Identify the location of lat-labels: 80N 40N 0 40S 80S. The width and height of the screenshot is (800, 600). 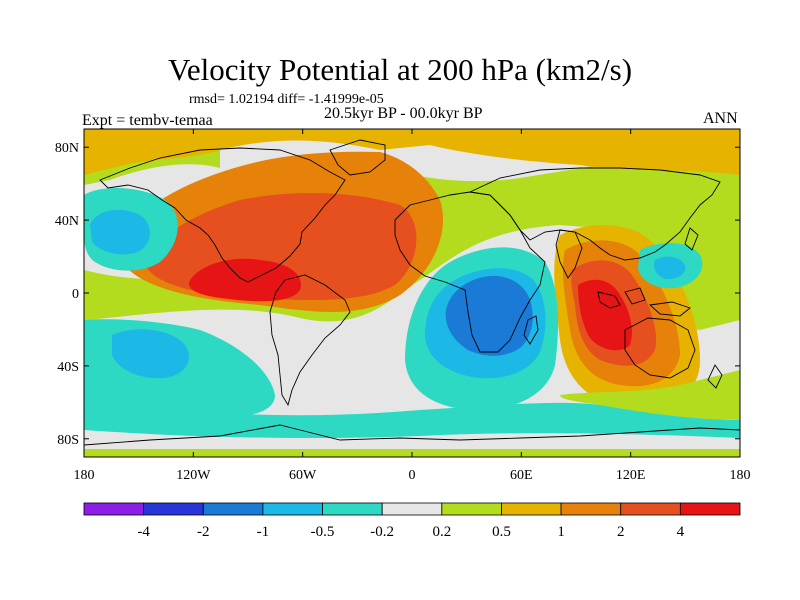
(67, 294).